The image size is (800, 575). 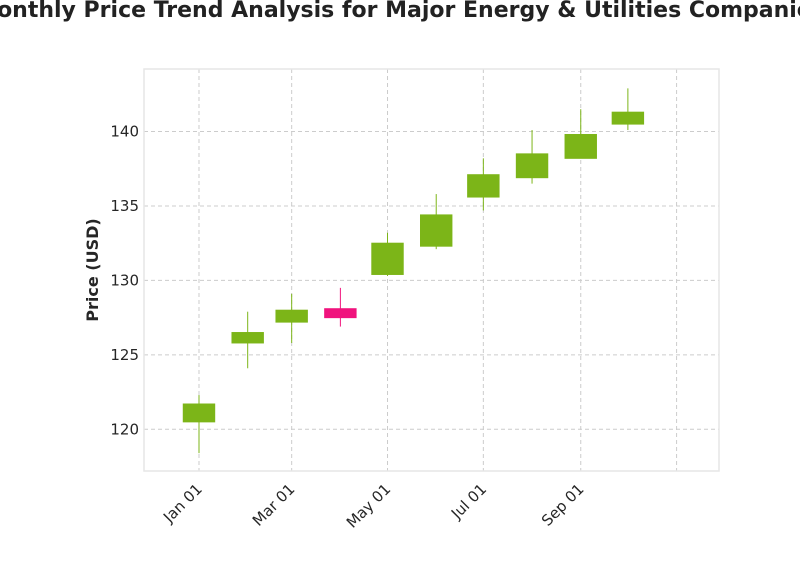 What do you see at coordinates (124, 355) in the screenshot?
I see `y-tick-label: 125` at bounding box center [124, 355].